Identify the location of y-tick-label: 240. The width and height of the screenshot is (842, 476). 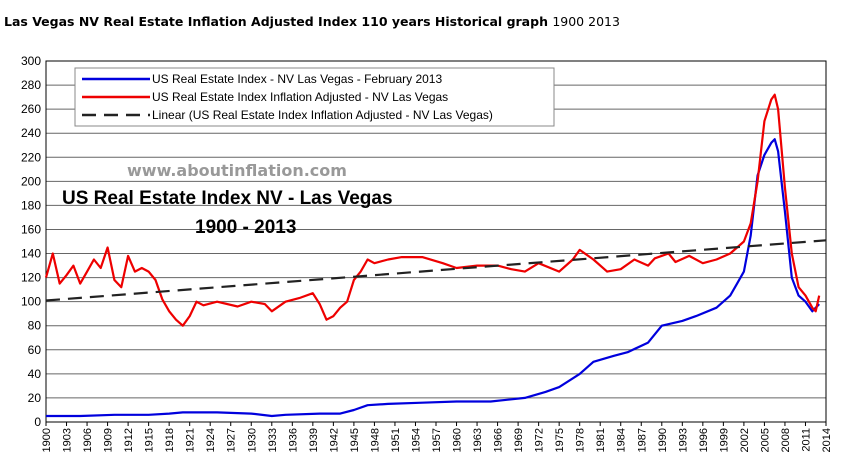
(31, 133).